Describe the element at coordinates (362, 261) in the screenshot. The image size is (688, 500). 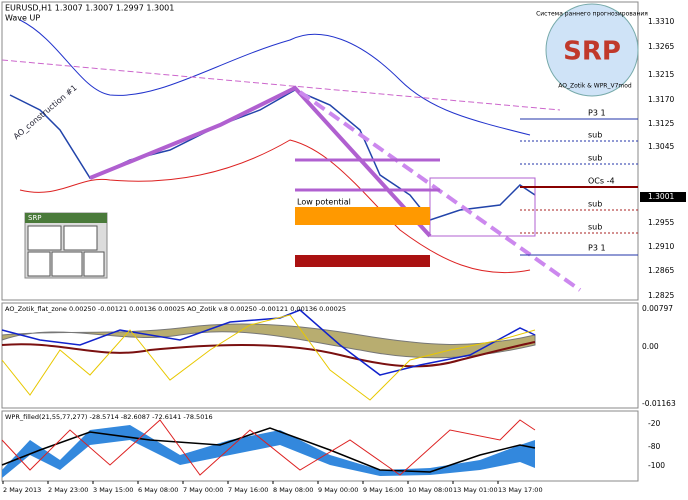
I see `target-zone` at that location.